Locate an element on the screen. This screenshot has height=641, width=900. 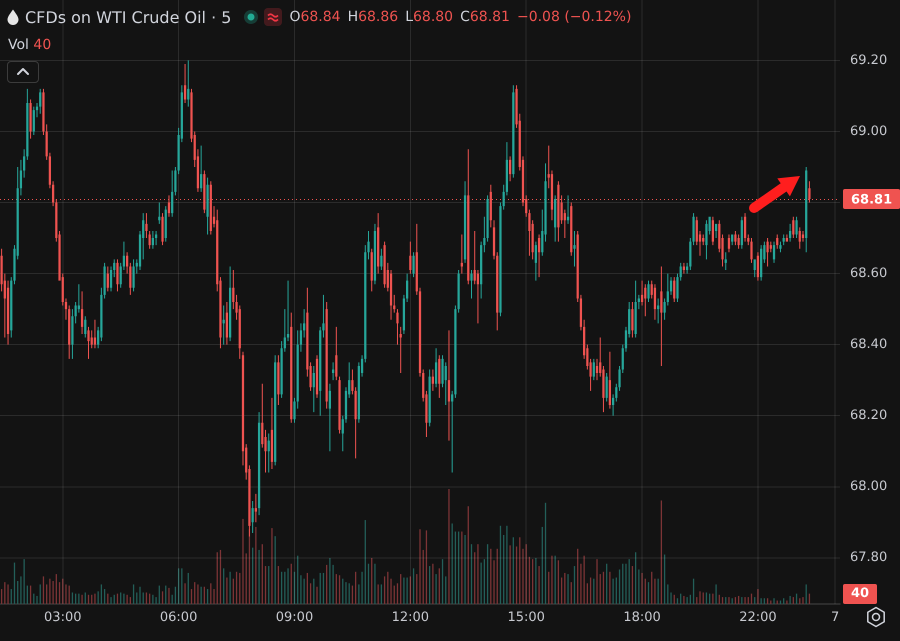
y-tick-label: 68.40 is located at coordinates (869, 344).